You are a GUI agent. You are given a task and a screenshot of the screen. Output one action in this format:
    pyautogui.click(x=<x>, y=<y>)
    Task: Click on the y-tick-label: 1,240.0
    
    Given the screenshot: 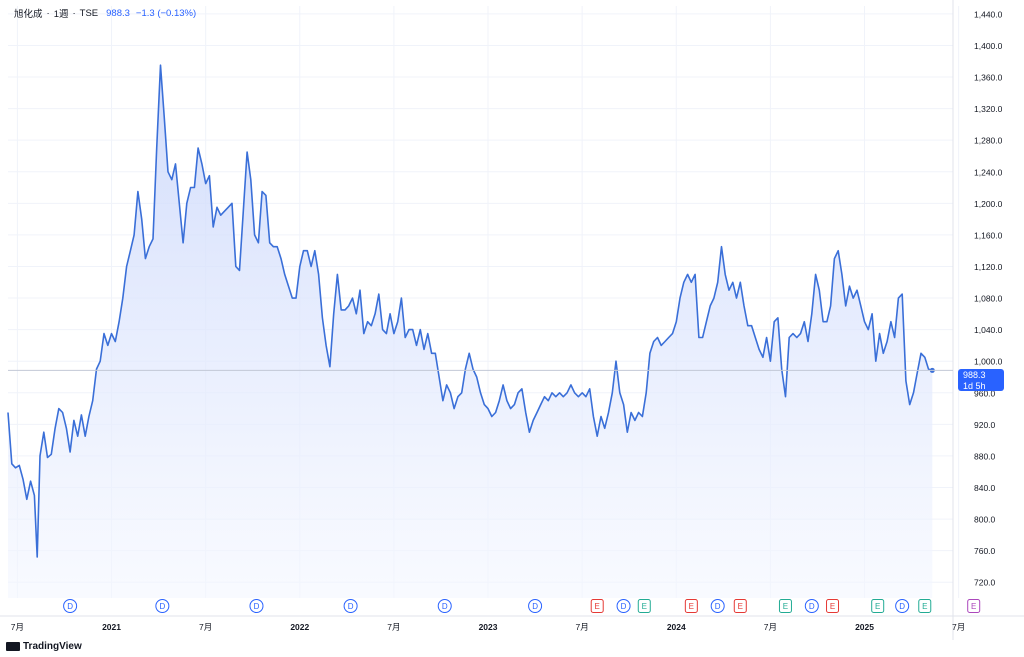 What is the action you would take?
    pyautogui.click(x=988, y=172)
    